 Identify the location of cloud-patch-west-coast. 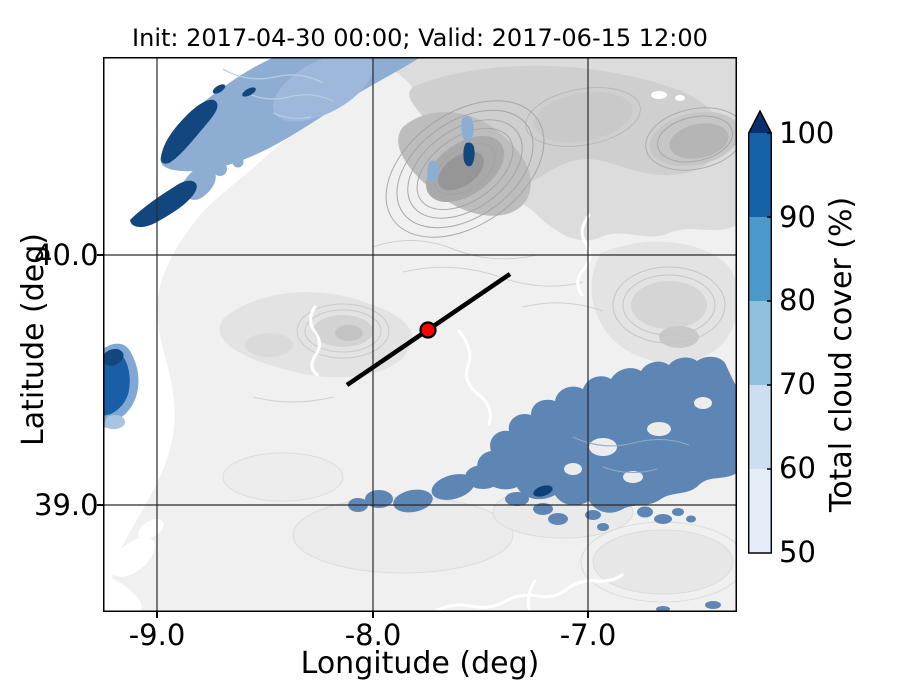
(121, 386).